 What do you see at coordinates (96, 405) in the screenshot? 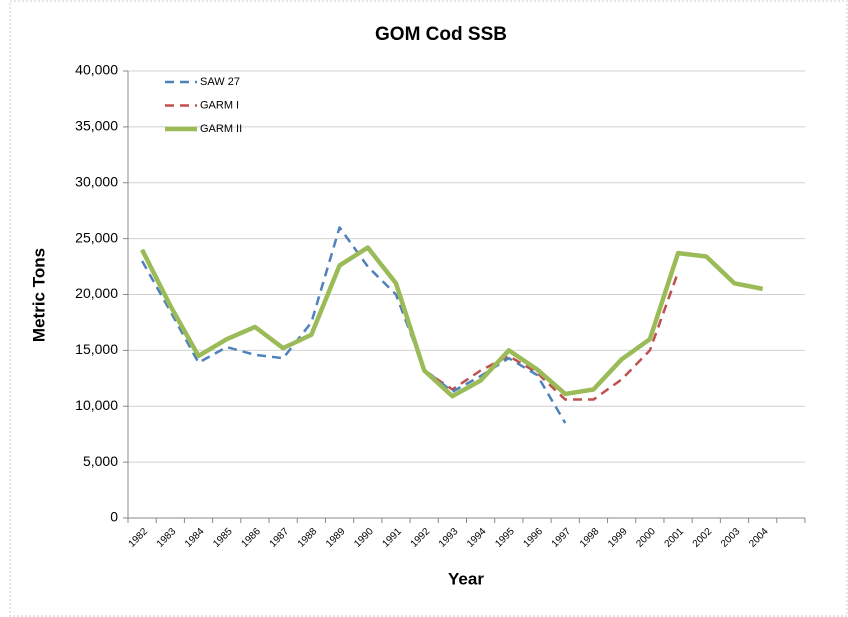
I see `y-tick-label: 10,000` at bounding box center [96, 405].